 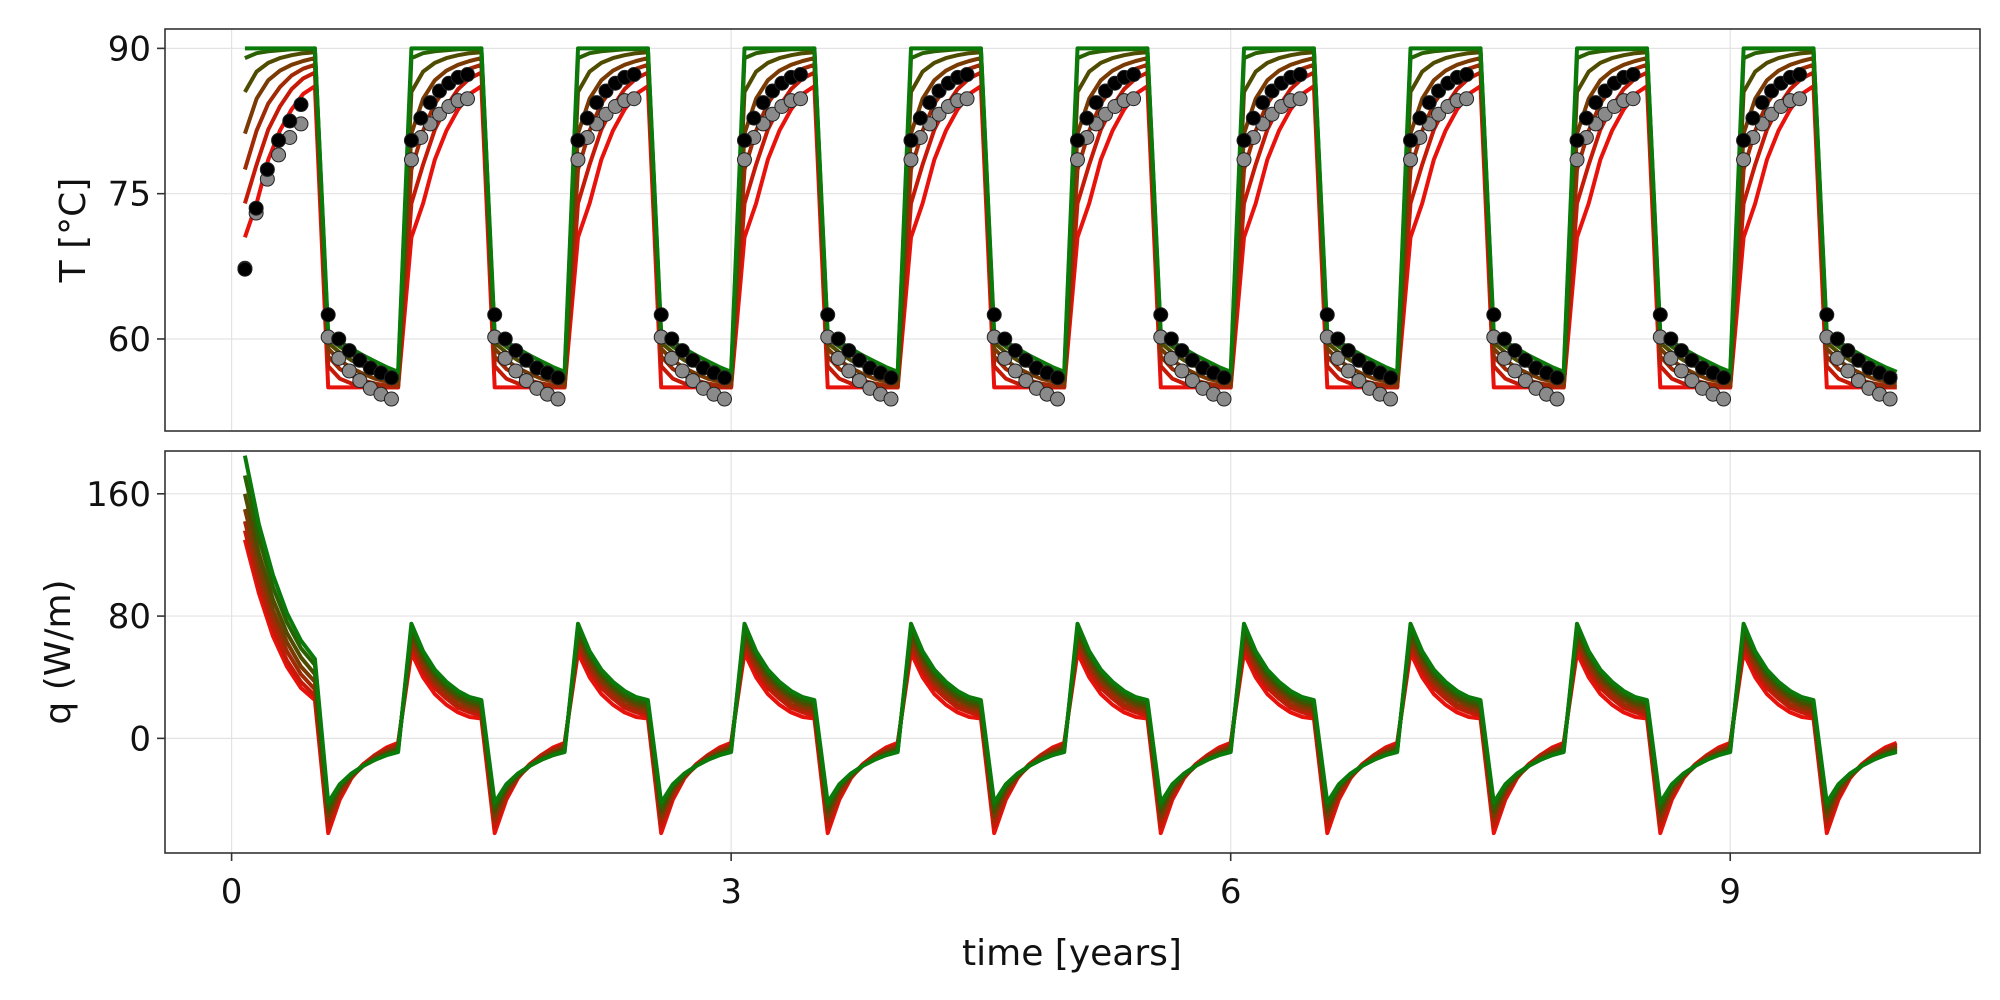 I want to click on heat-flux-y-ticks: 0 80 160, so click(x=125, y=617).